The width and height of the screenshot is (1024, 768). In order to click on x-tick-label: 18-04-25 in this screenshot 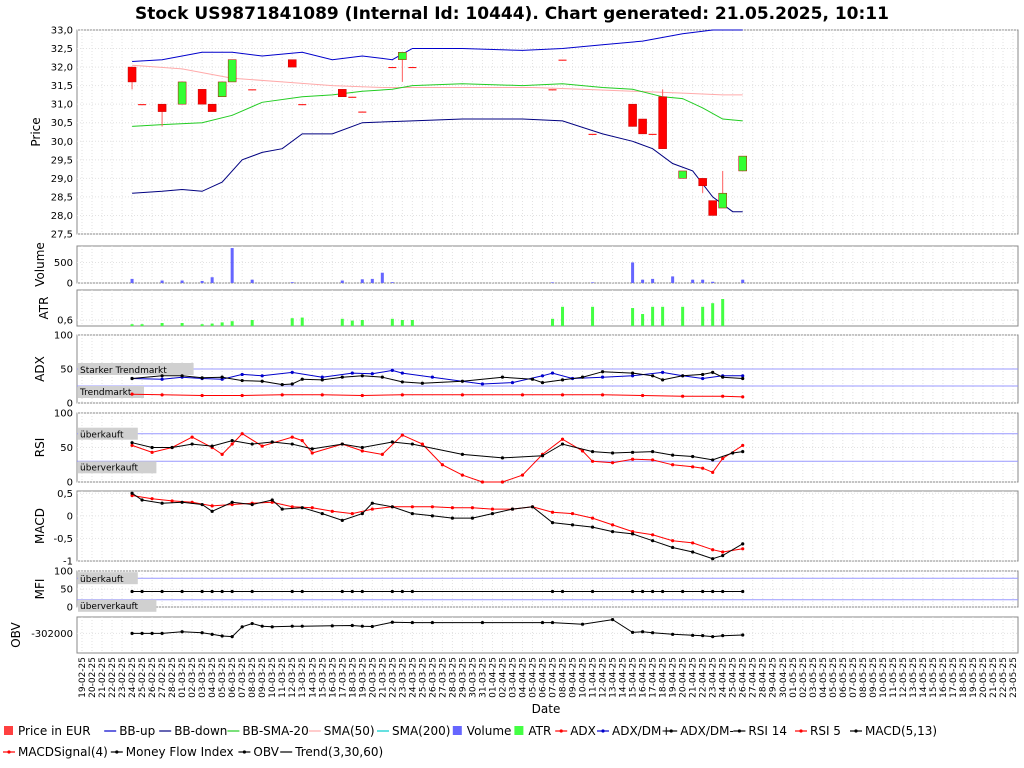, I will do `click(664, 677)`.